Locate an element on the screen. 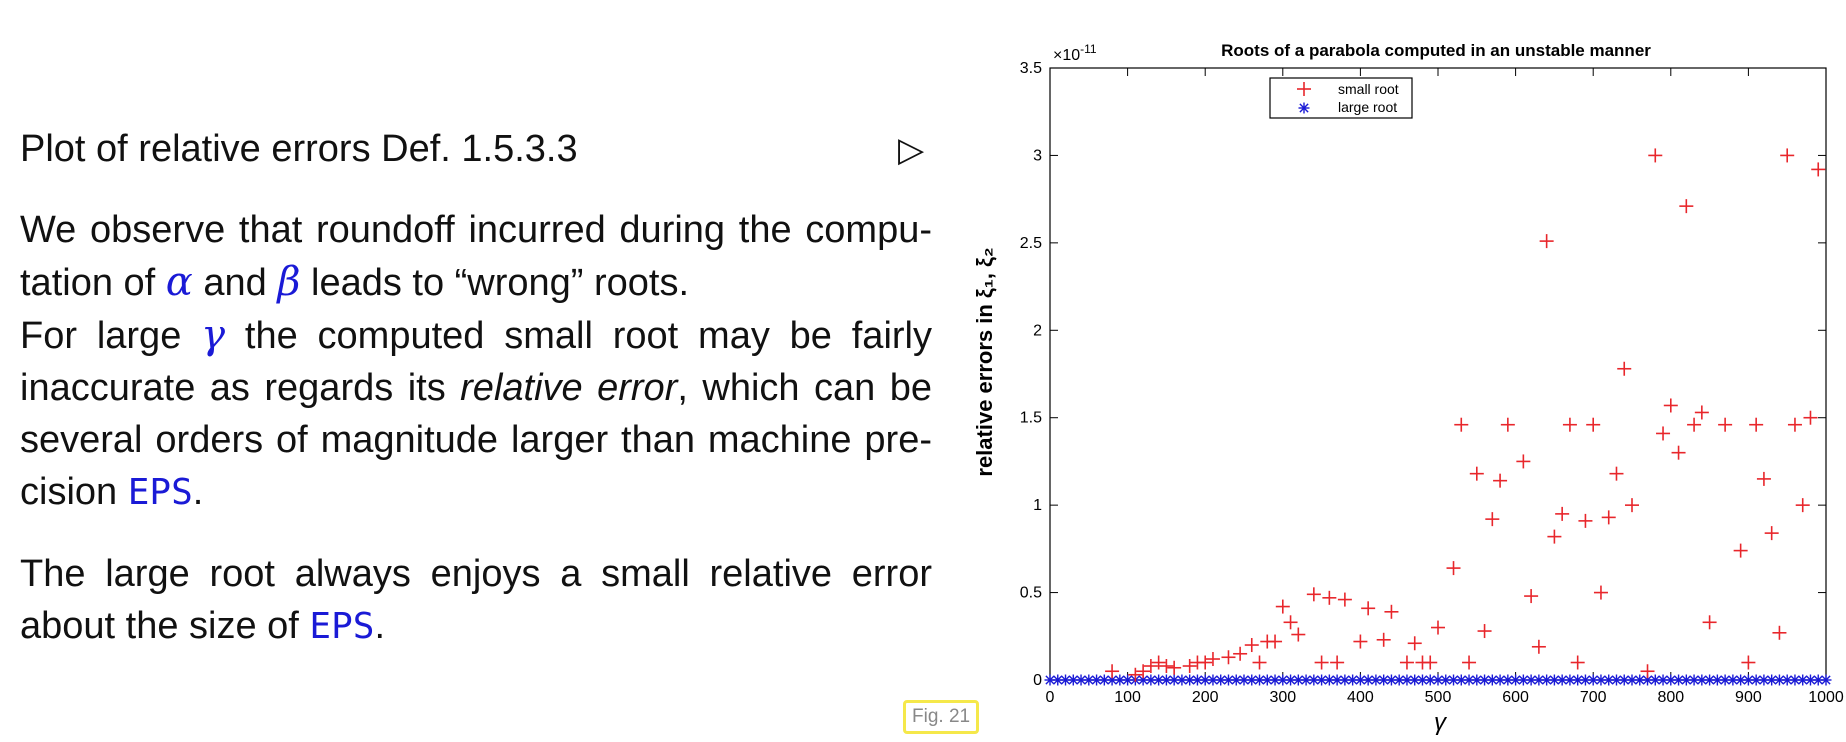 This screenshot has width=1846, height=742. relative-error-term: relative error is located at coordinates (569, 388).